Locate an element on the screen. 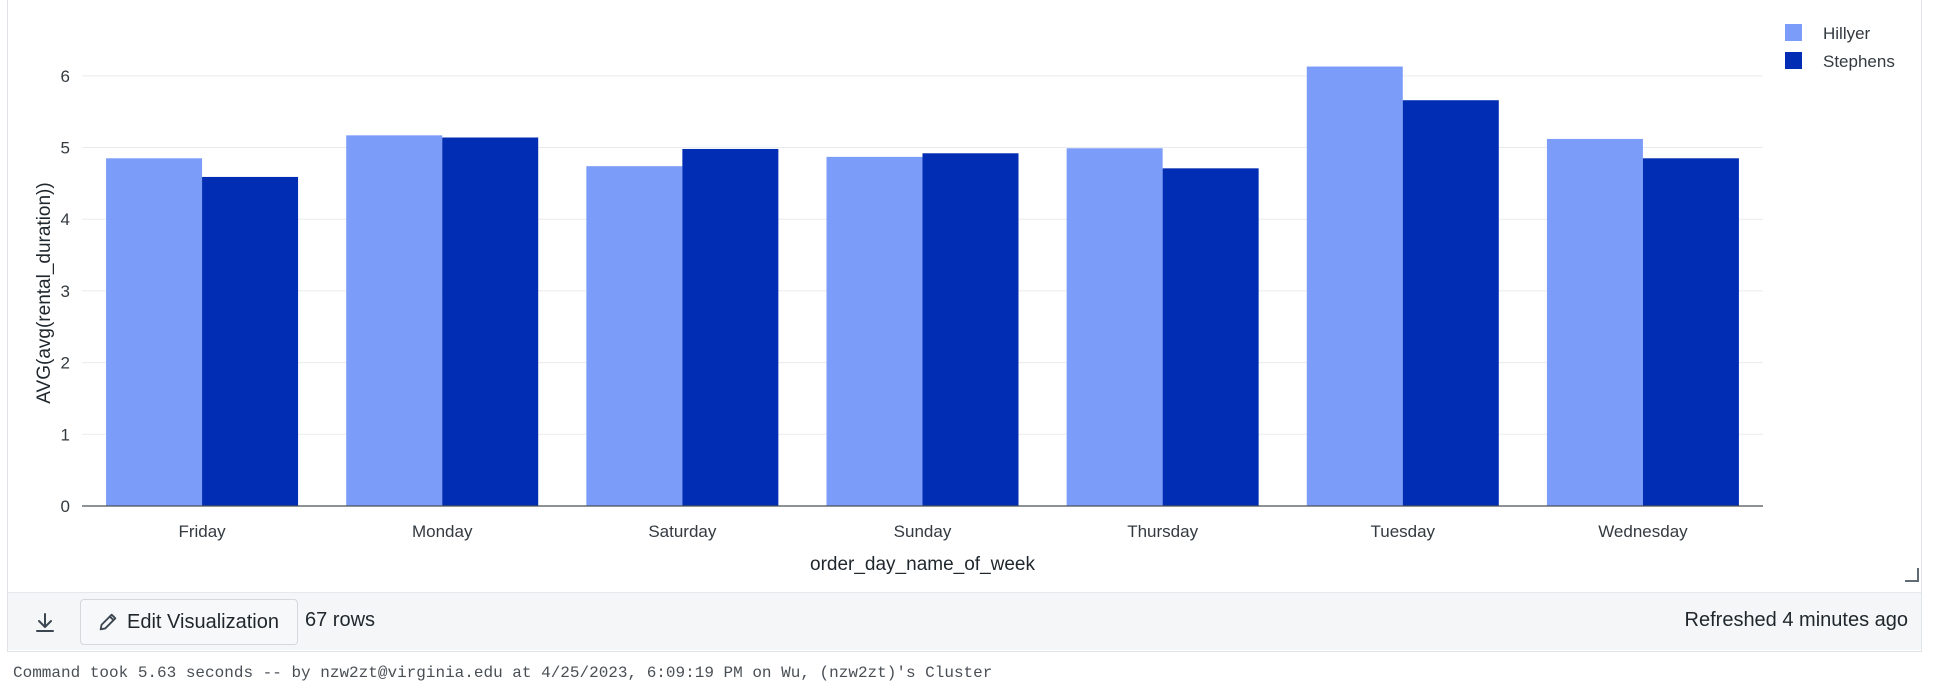  resize-handle-icon is located at coordinates (1912, 575).